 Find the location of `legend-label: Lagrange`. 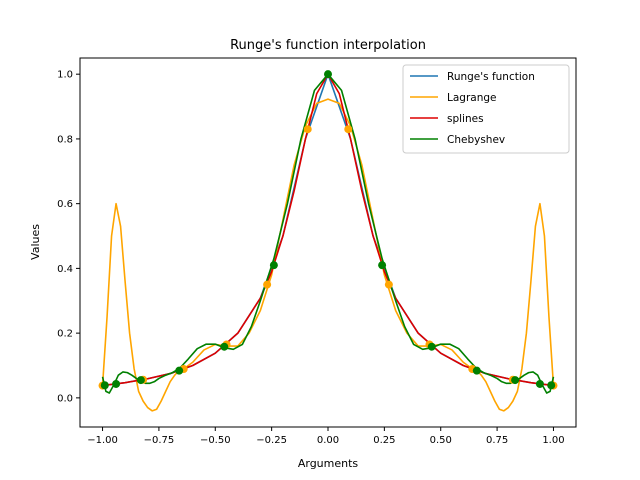

legend-label: Lagrange is located at coordinates (471, 98).